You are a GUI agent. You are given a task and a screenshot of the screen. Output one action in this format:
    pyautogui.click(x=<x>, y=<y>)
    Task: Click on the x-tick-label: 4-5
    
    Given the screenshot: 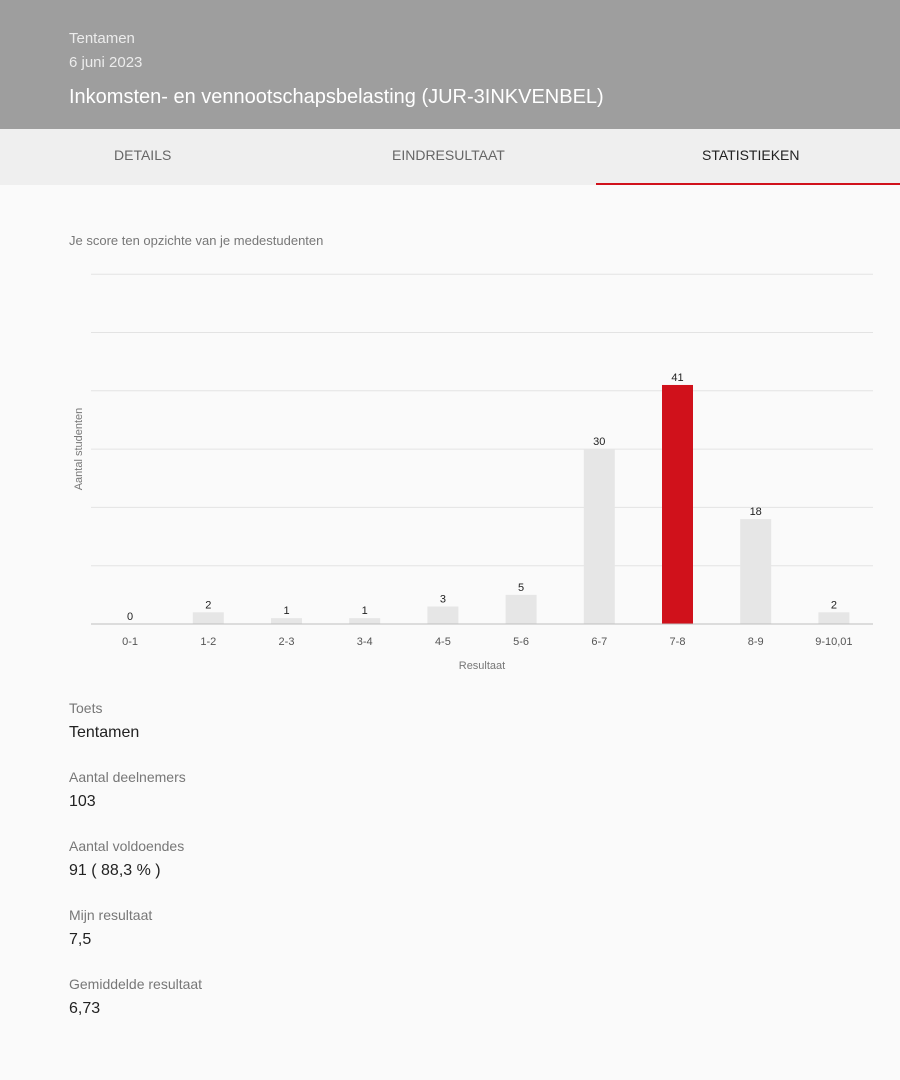 What is the action you would take?
    pyautogui.click(x=443, y=642)
    